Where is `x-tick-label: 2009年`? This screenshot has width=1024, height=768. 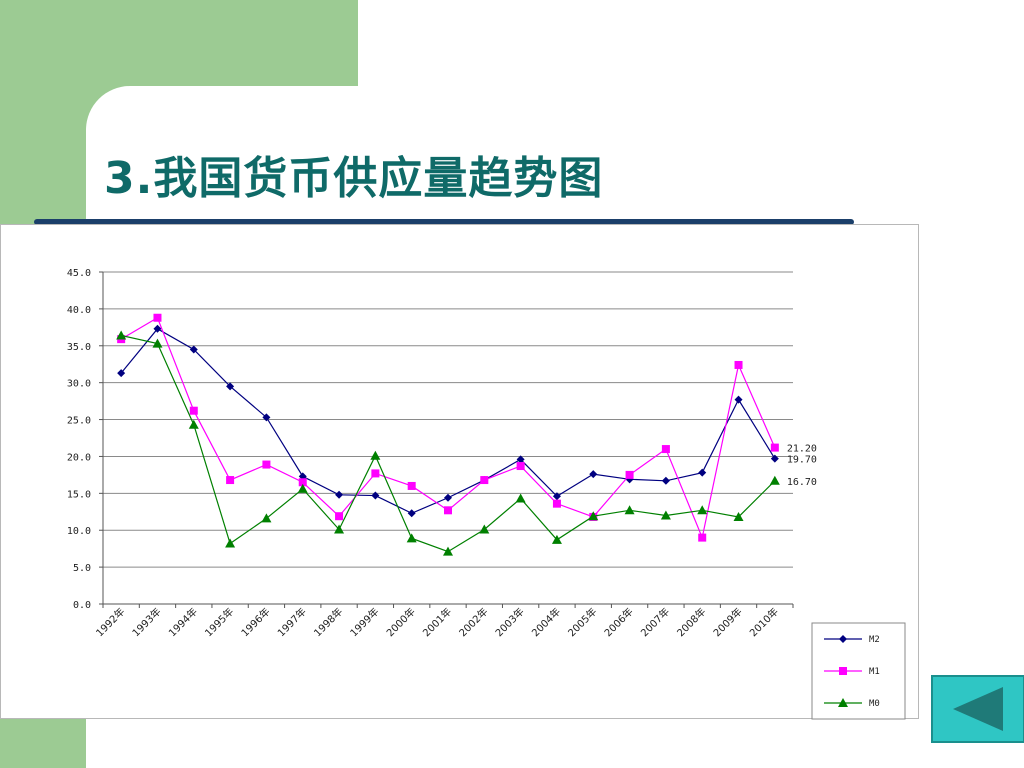 x-tick-label: 2009年 is located at coordinates (727, 622).